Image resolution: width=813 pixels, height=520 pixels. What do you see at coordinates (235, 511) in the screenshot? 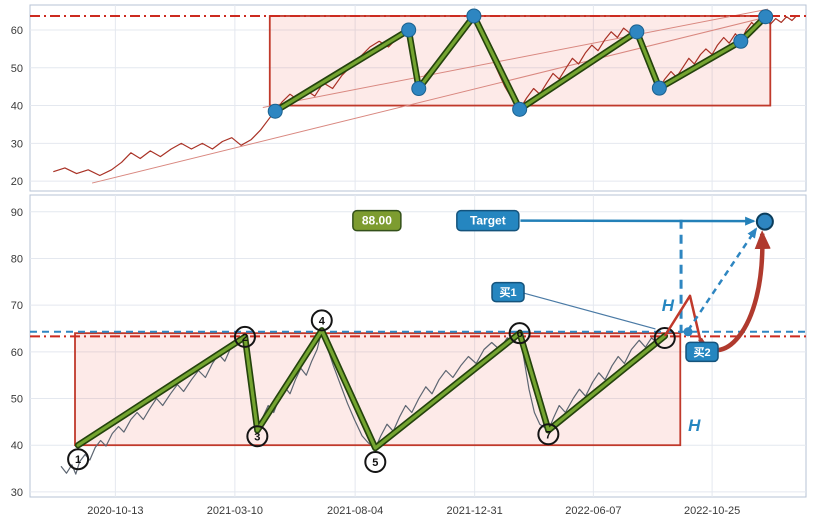
I see `x-tick-label: 2021-03-10` at bounding box center [235, 511].